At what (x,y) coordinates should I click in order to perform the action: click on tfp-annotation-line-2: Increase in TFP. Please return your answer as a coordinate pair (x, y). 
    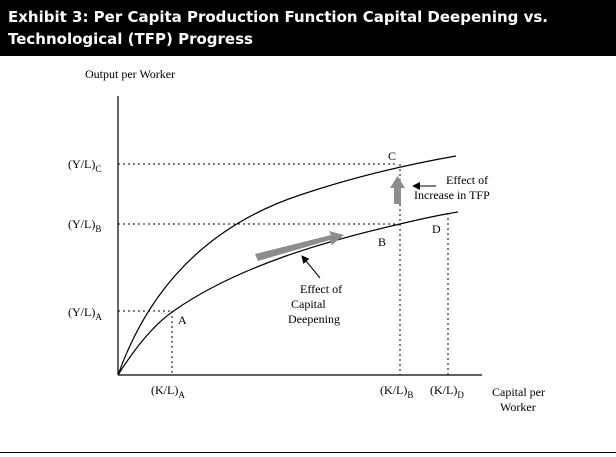
    Looking at the image, I should click on (452, 195).